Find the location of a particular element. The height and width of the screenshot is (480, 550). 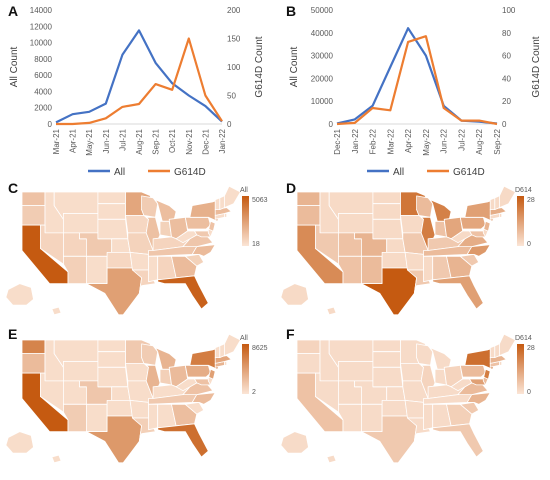

x-tick-label: Jun-21 is located at coordinates (106, 140).